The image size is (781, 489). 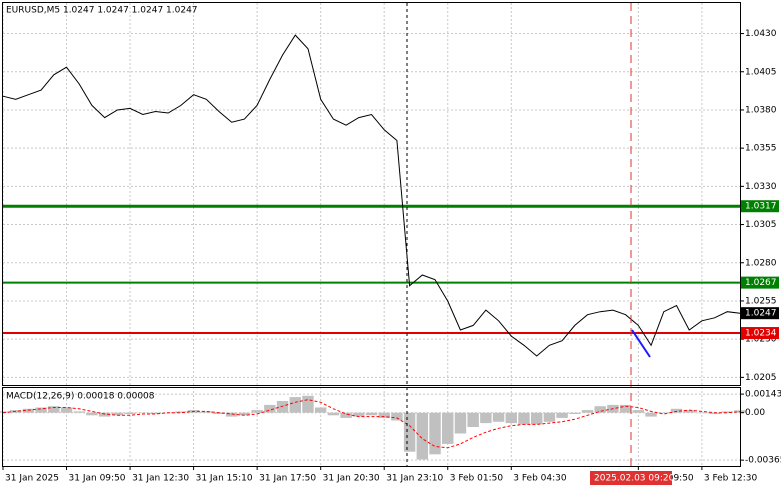 I want to click on level-label: 1.0247, so click(x=761, y=314).